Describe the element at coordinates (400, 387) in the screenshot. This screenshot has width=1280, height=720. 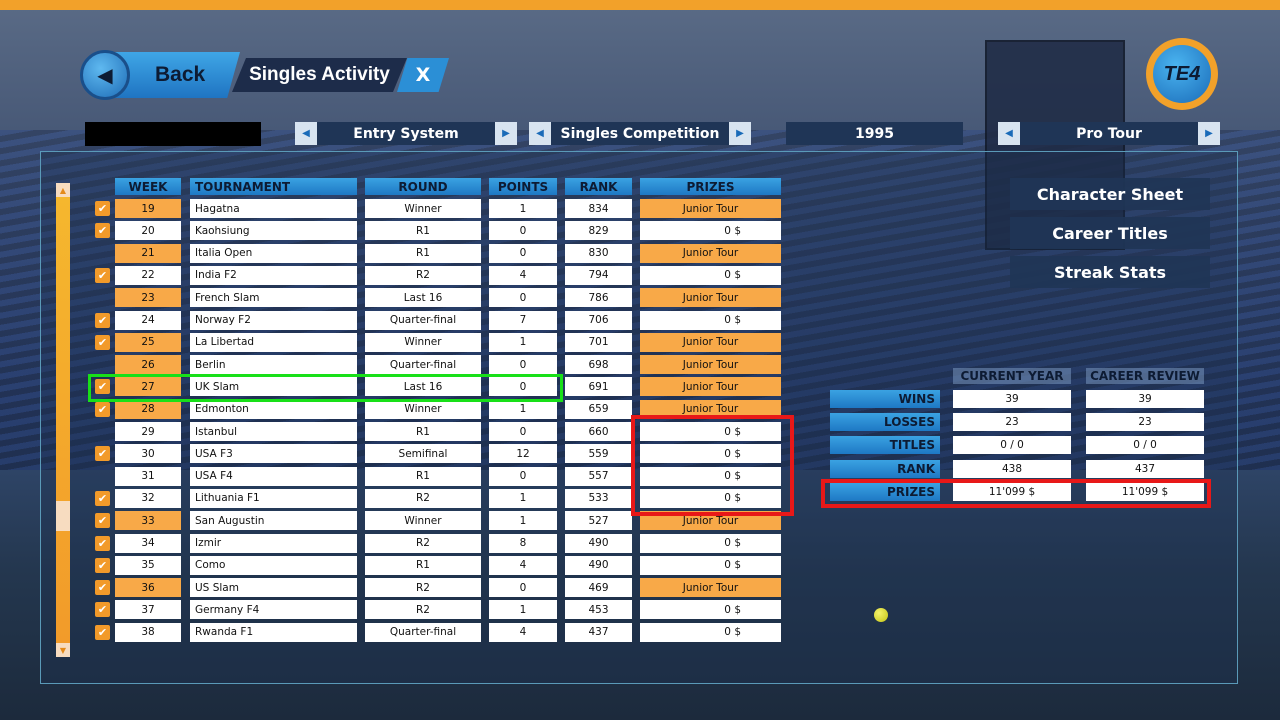
I see `table-row: ✔ 27 UK Slam Last 16 0 691 Junior Tour` at that location.